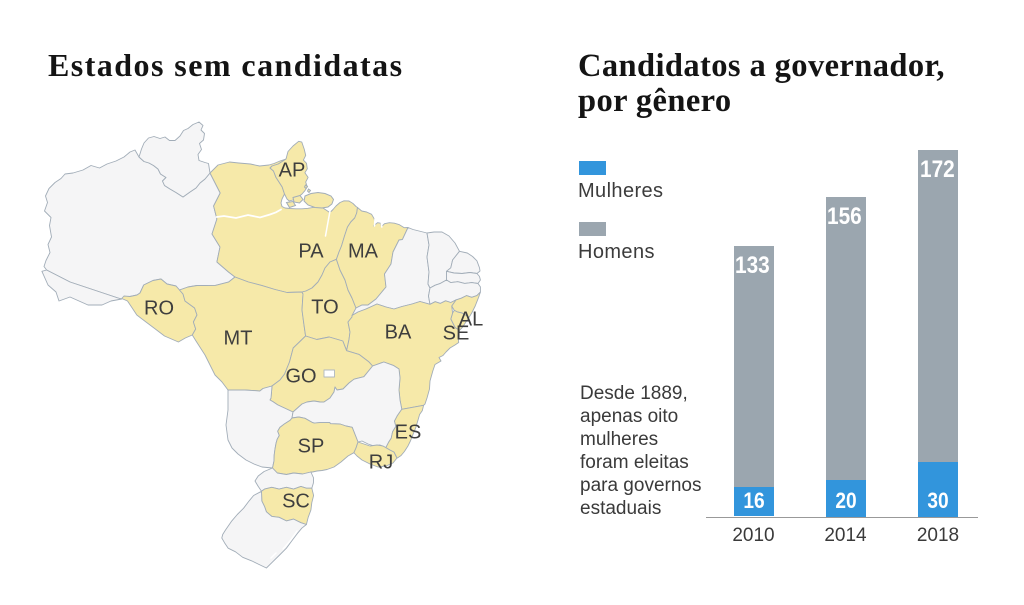  Describe the element at coordinates (238, 339) in the screenshot. I see `svg-text: MT` at that location.